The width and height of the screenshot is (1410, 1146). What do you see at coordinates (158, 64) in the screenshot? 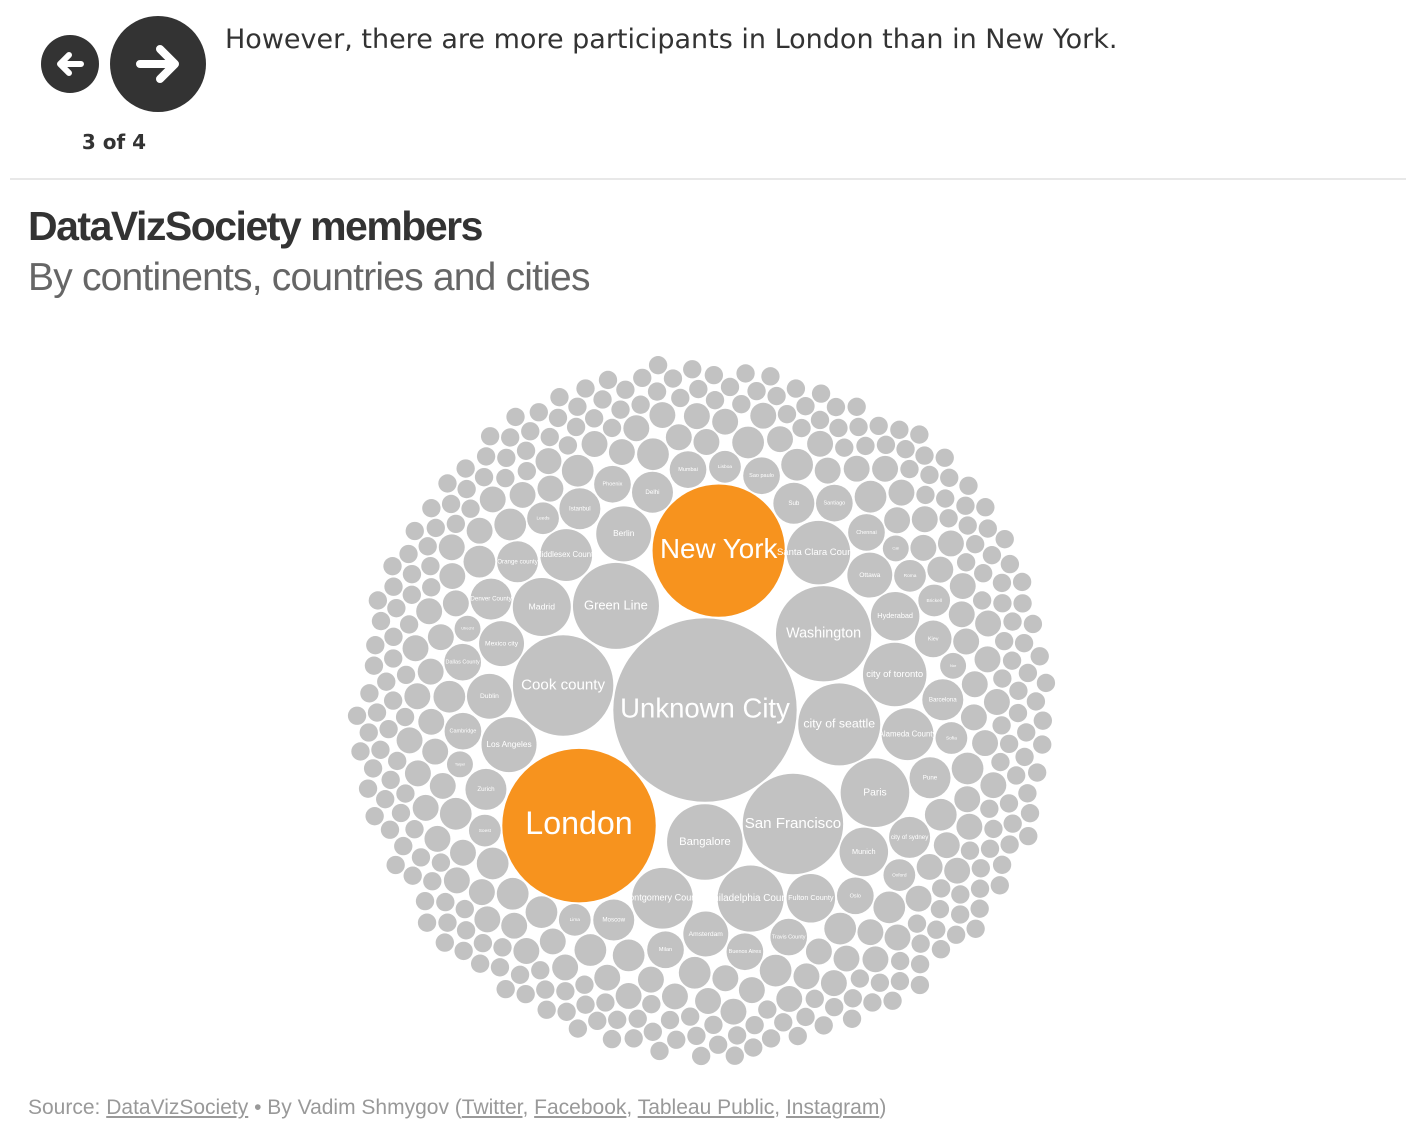
I see `next-button` at bounding box center [158, 64].